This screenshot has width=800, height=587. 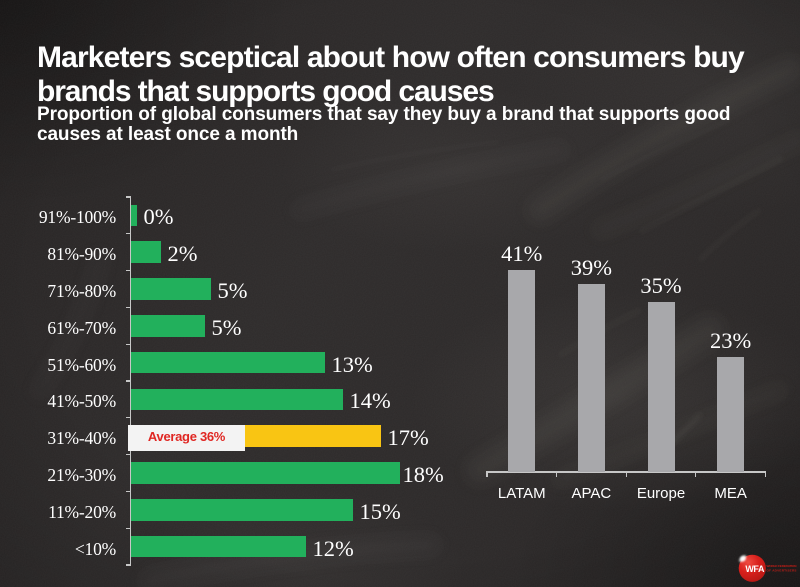 I want to click on svg-text: OF ADVERTISERS, so click(x=782, y=570).